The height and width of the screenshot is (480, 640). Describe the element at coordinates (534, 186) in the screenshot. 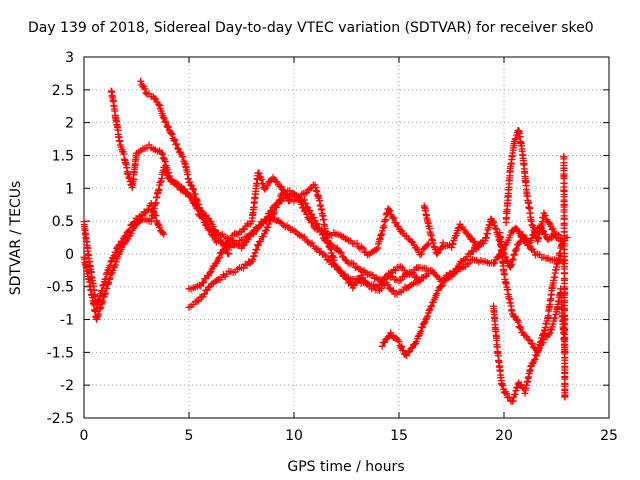

I see `series-track-k` at that location.